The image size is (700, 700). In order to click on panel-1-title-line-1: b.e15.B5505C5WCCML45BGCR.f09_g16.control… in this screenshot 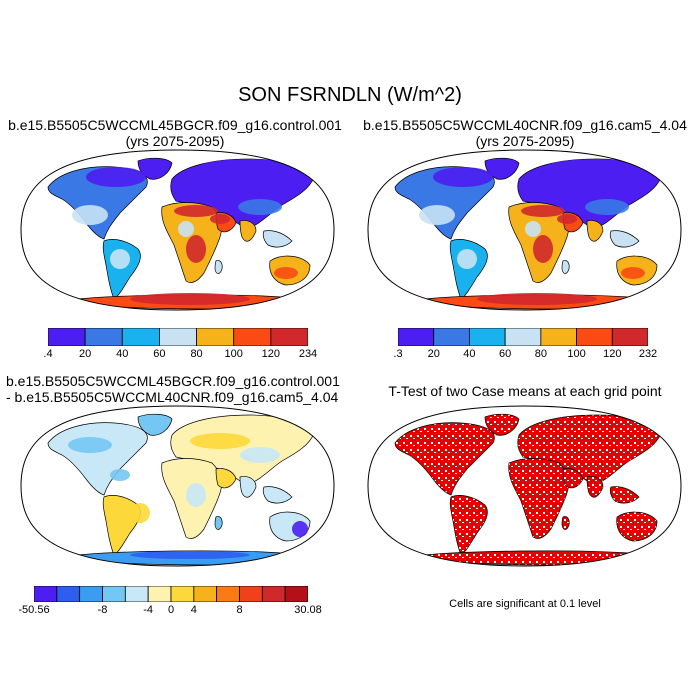, I will do `click(175, 125)`.